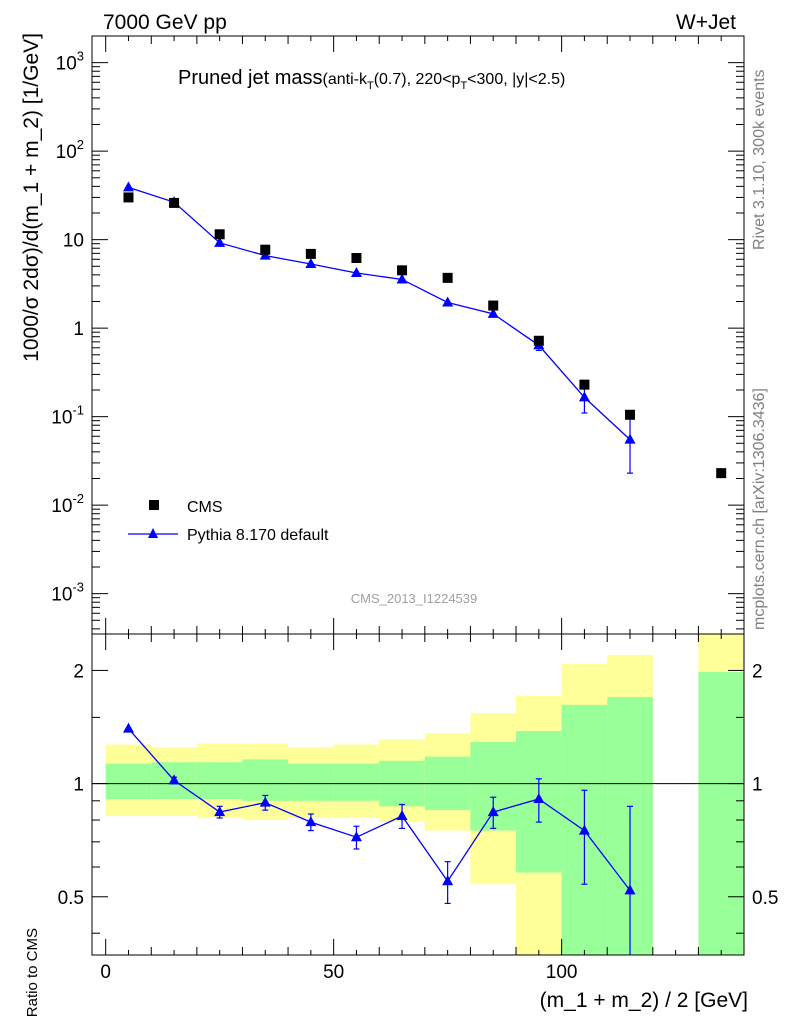  I want to click on legend-cms-label: CMS, so click(205, 507).